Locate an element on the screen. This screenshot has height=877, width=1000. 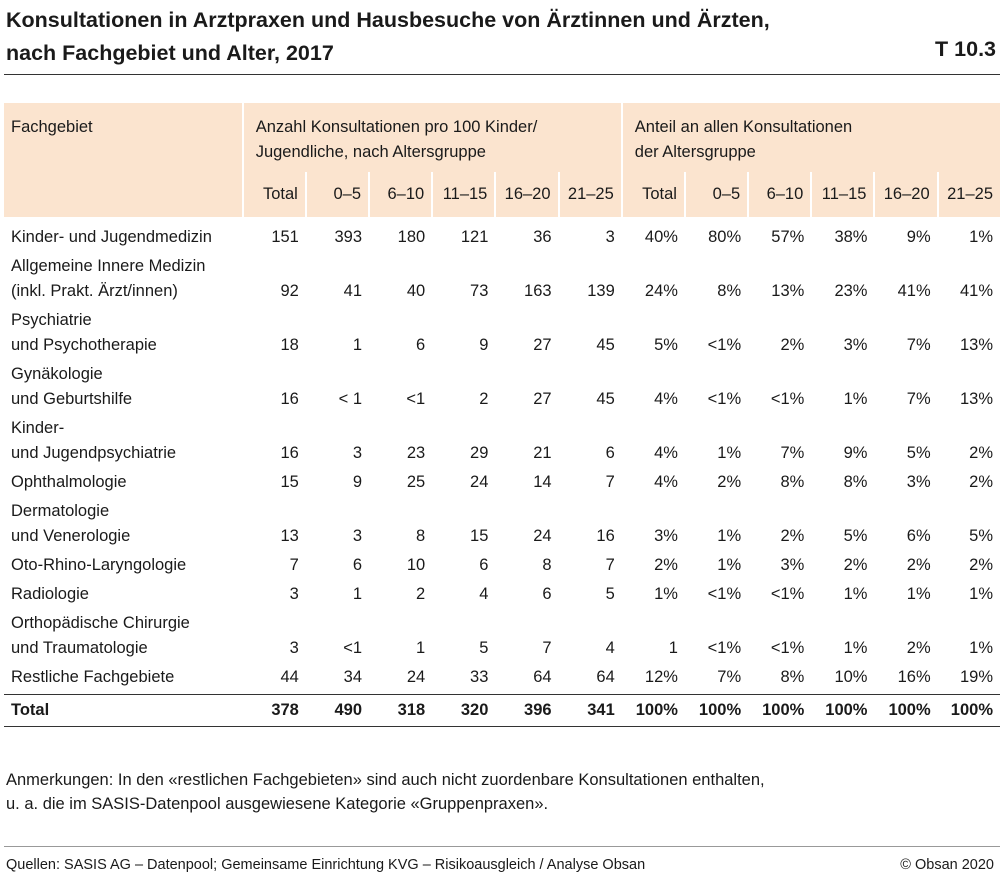
header-group1-line1: Anzahl Konsultationen pro 100 Kinder/ is located at coordinates (396, 127).